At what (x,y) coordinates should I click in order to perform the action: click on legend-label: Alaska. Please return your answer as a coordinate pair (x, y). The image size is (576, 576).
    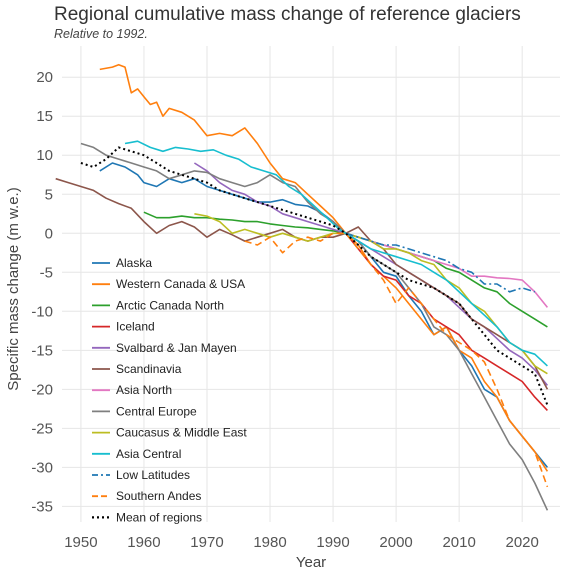
    Looking at the image, I should click on (134, 263).